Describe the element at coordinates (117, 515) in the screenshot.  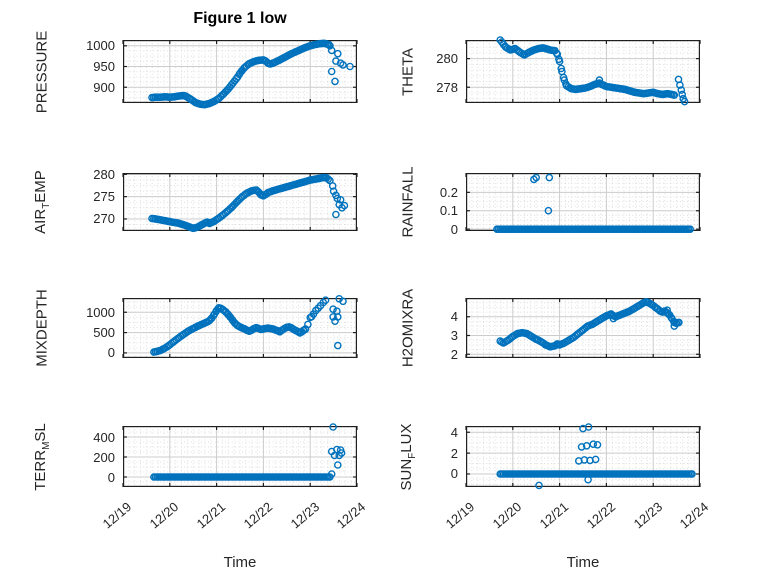
I see `xtick-label-left: 12/19` at that location.